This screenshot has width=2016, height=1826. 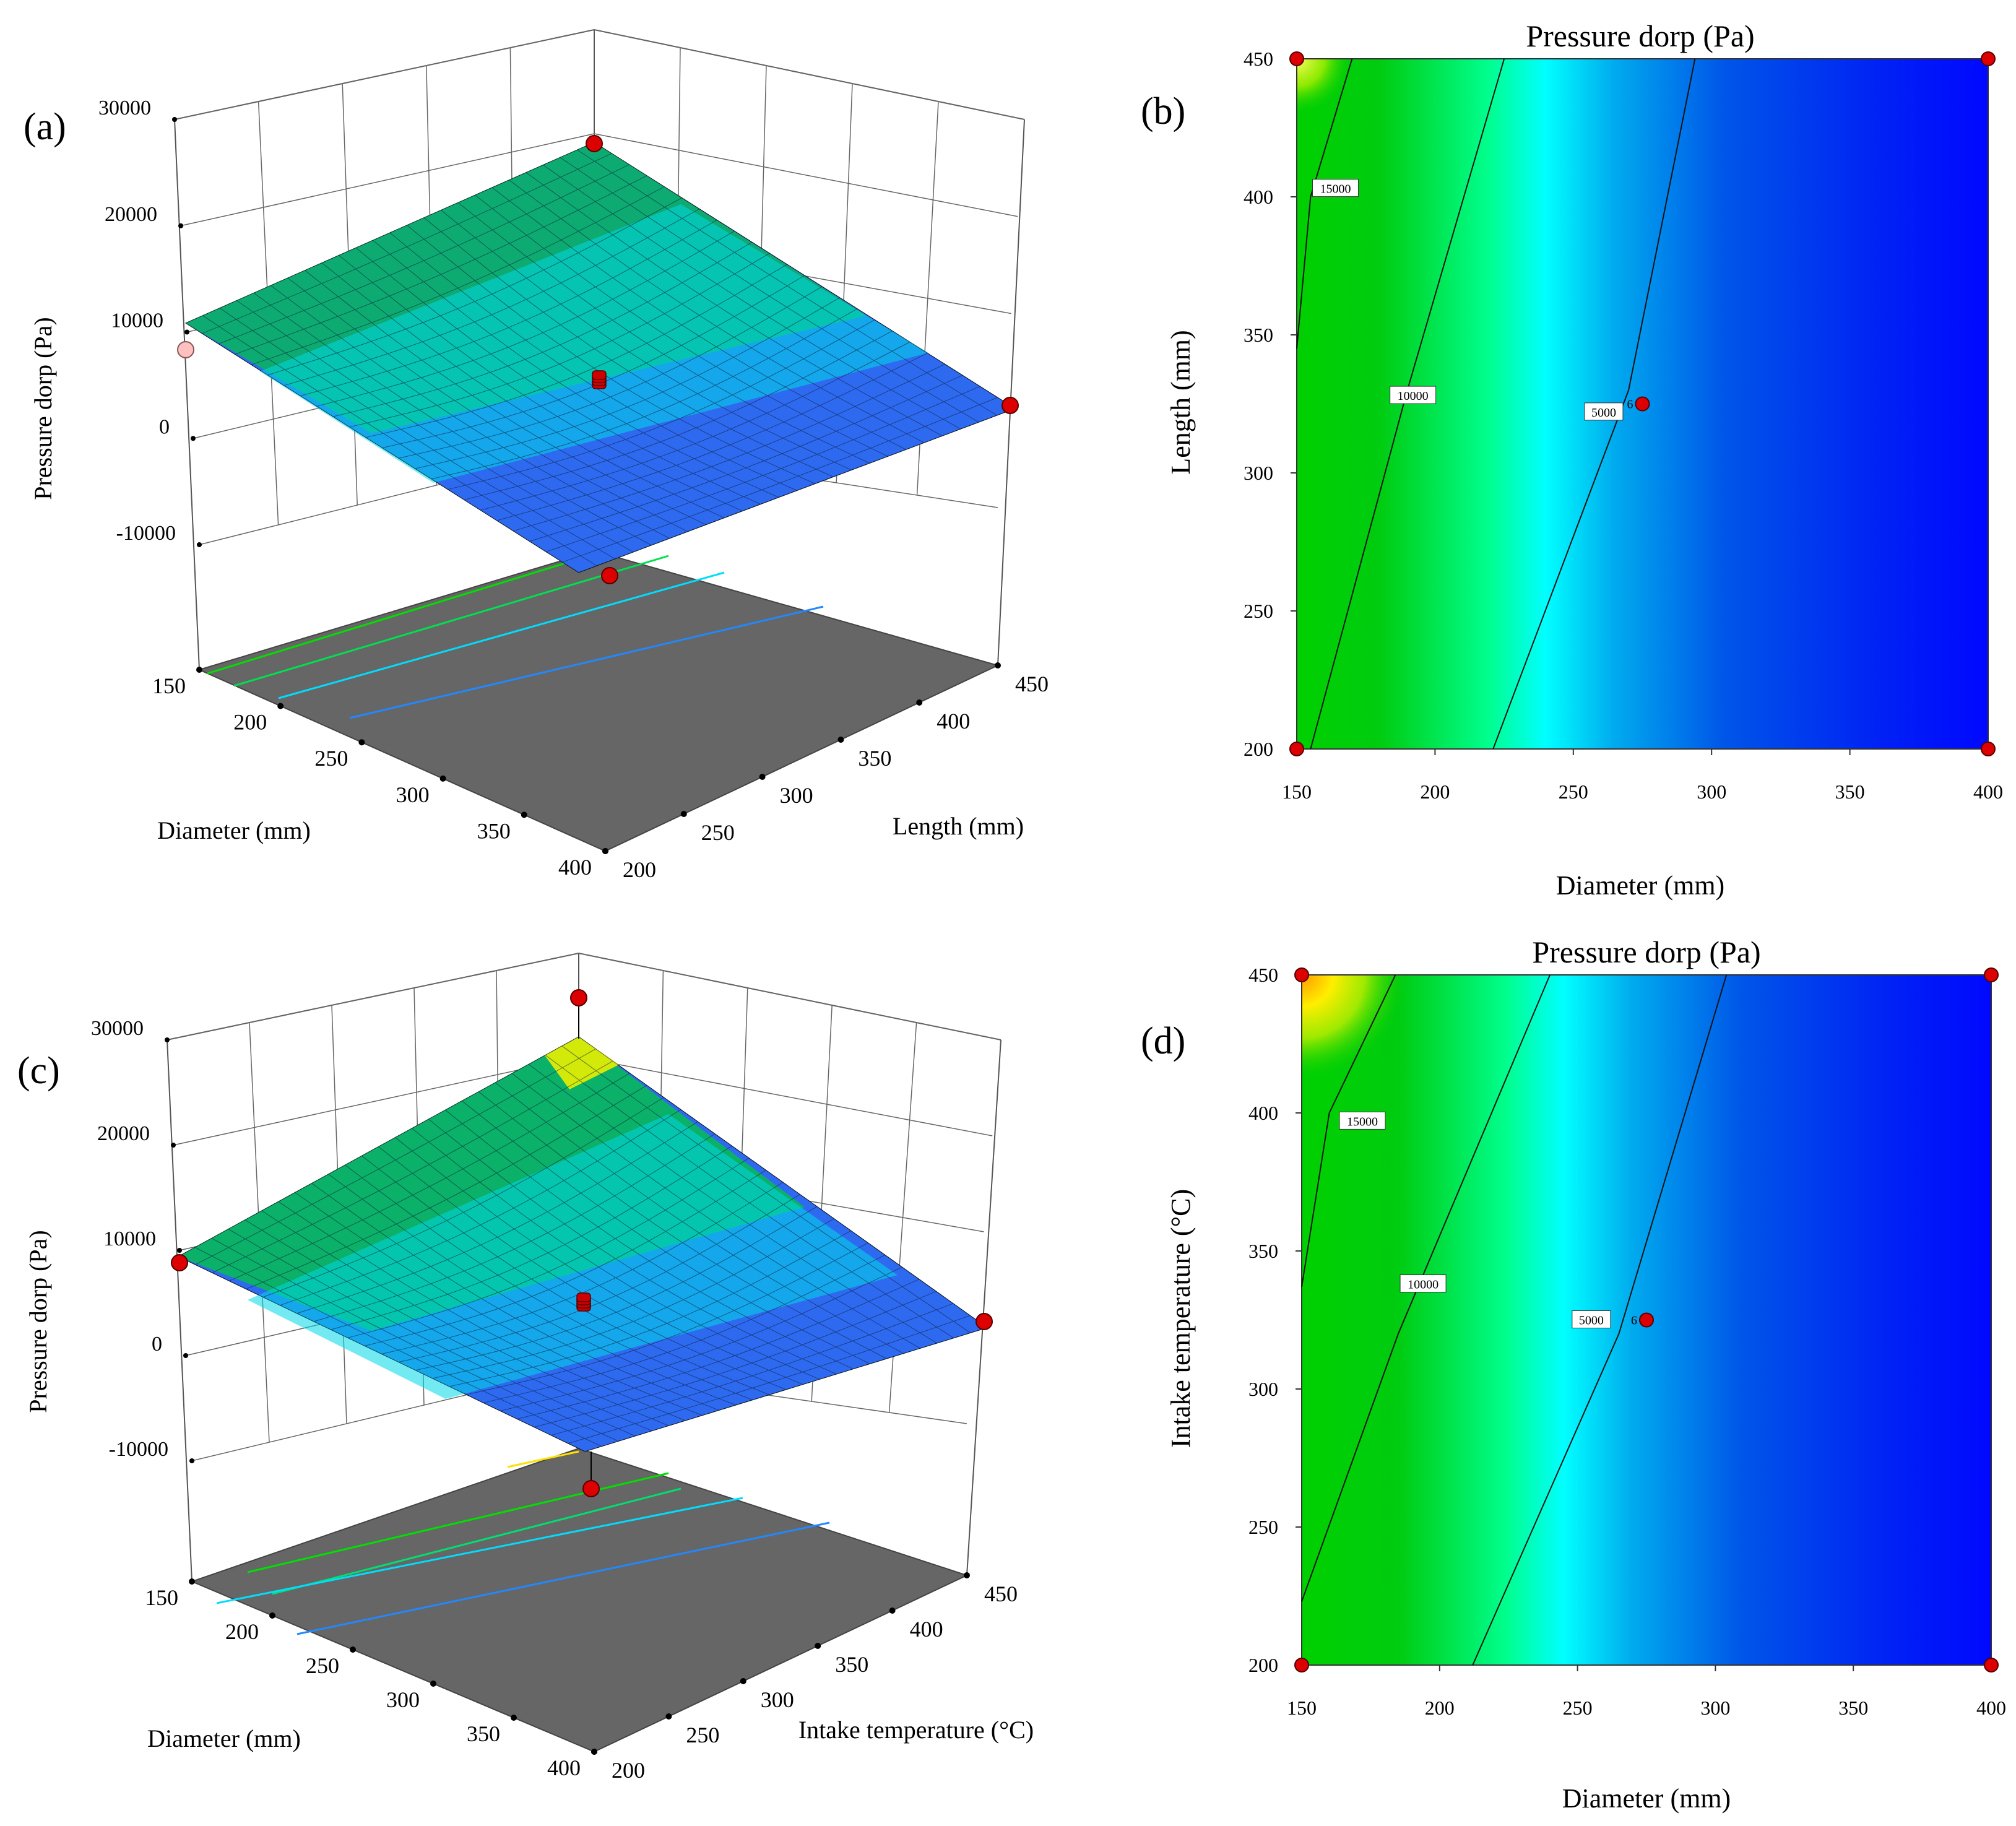 I want to click on panel-label-a: (a), so click(x=45, y=127).